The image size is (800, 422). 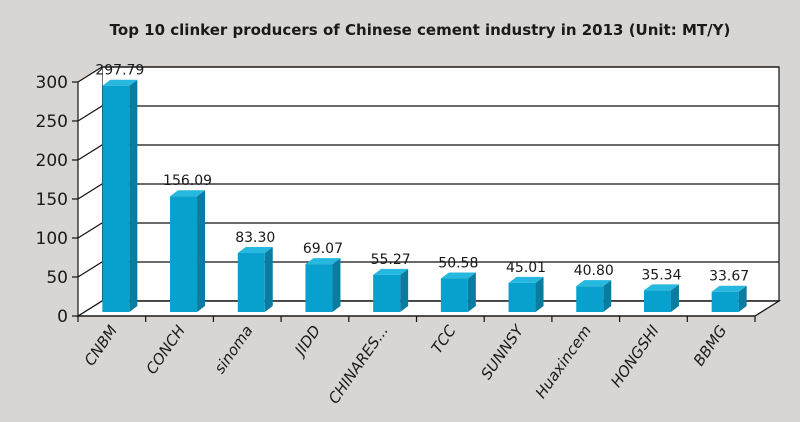 What do you see at coordinates (62, 317) in the screenshot?
I see `y-tick-label: 0` at bounding box center [62, 317].